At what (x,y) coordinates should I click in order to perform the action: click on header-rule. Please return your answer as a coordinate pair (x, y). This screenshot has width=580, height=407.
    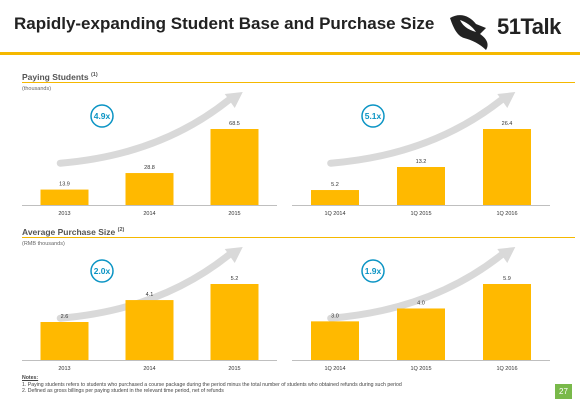
    Looking at the image, I should click on (290, 53).